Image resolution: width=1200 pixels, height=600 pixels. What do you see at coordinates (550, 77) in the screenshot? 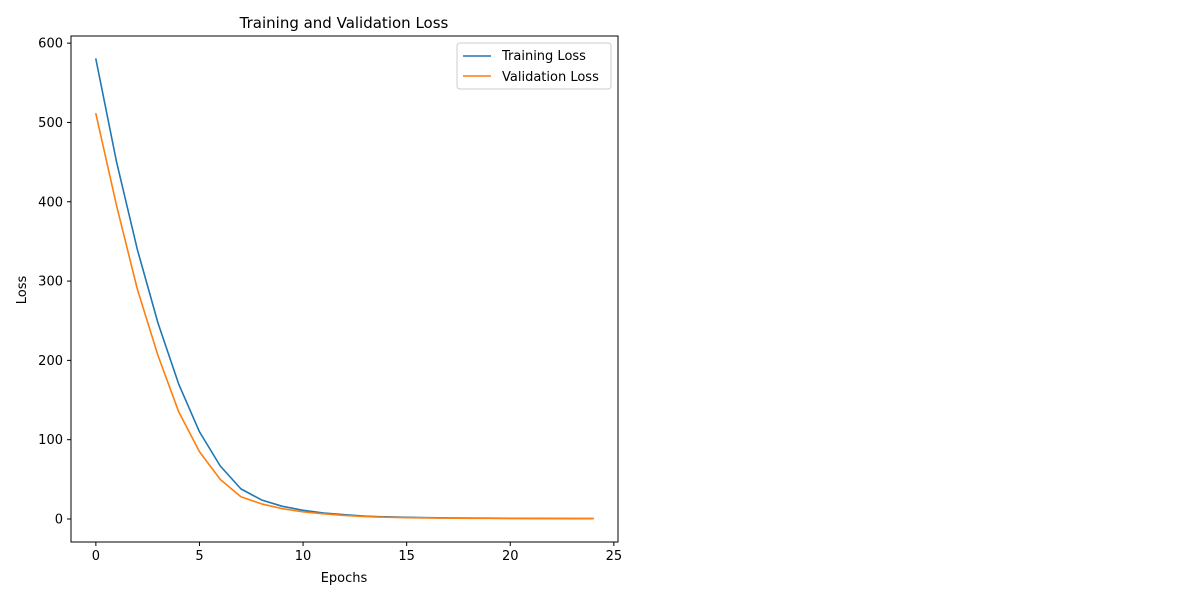
I see `legend-label-validation: Validation Loss` at bounding box center [550, 77].